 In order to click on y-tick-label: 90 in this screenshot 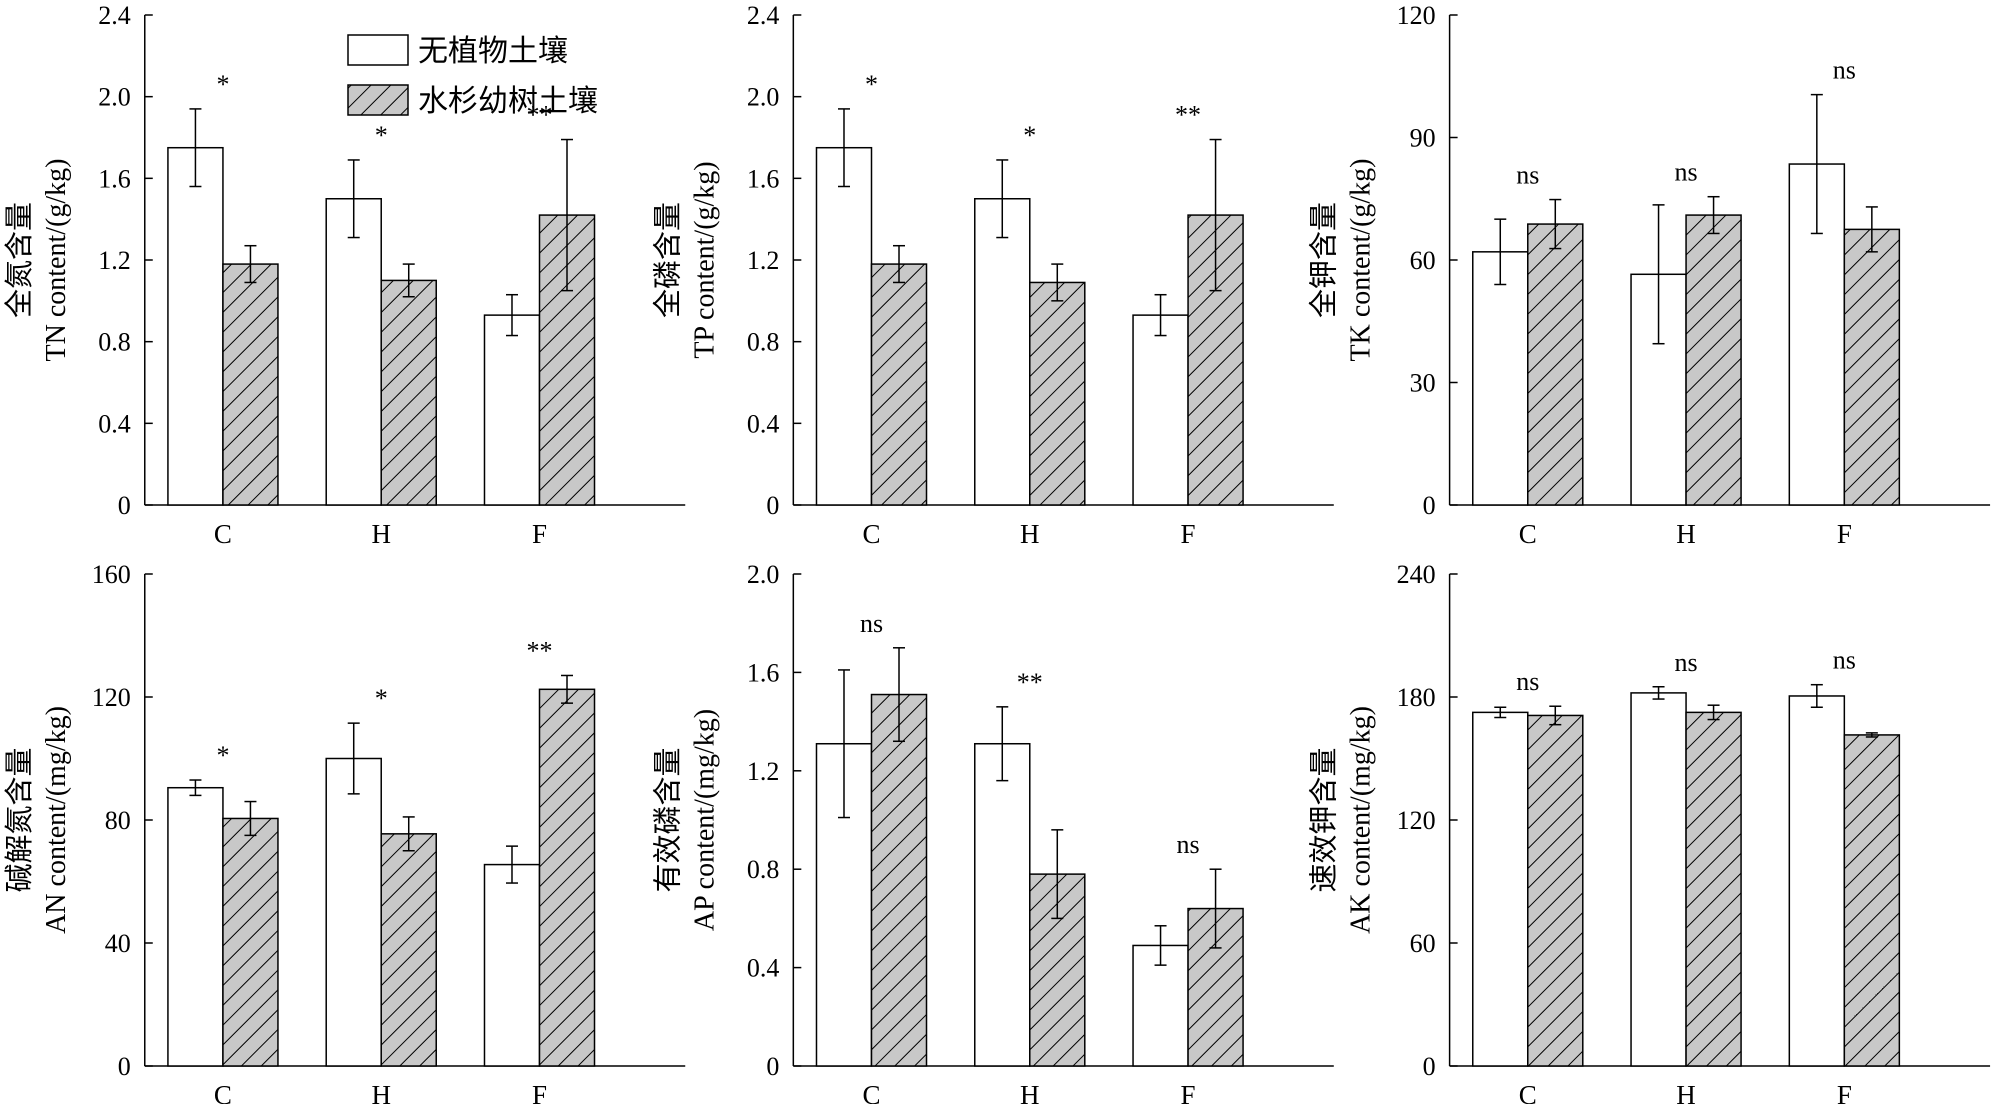, I will do `click(1423, 138)`.